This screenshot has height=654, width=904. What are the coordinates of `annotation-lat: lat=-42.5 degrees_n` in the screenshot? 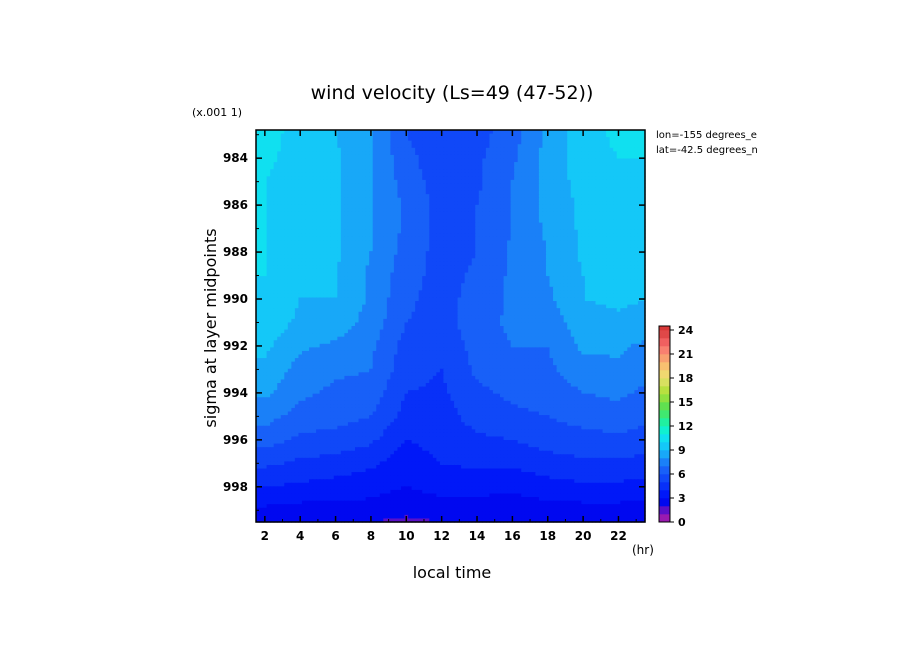 It's located at (707, 150).